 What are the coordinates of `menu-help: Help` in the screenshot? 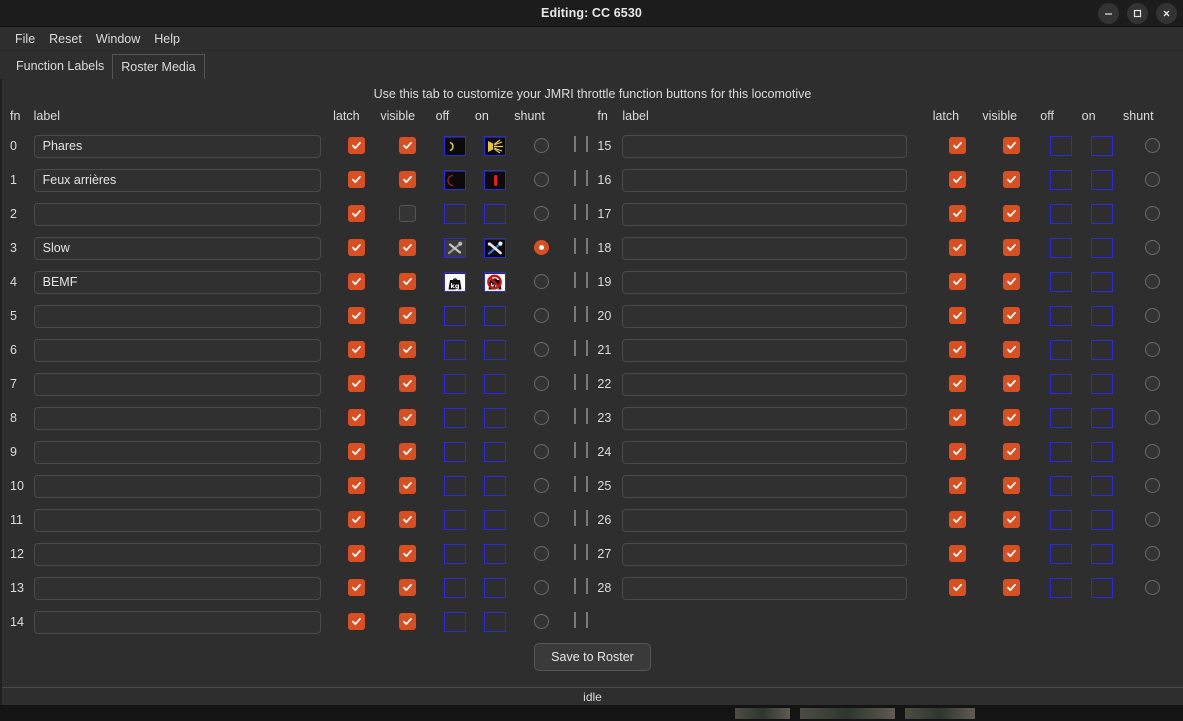 It's located at (167, 38).